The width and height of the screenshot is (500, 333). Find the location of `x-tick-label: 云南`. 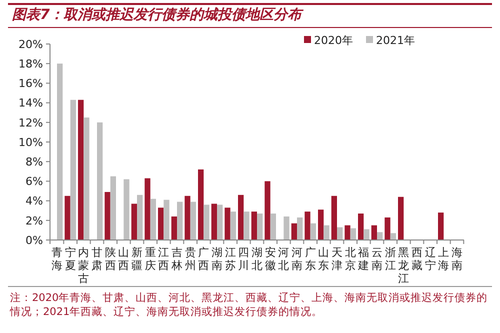

x-tick-label: 云南 is located at coordinates (377, 259).